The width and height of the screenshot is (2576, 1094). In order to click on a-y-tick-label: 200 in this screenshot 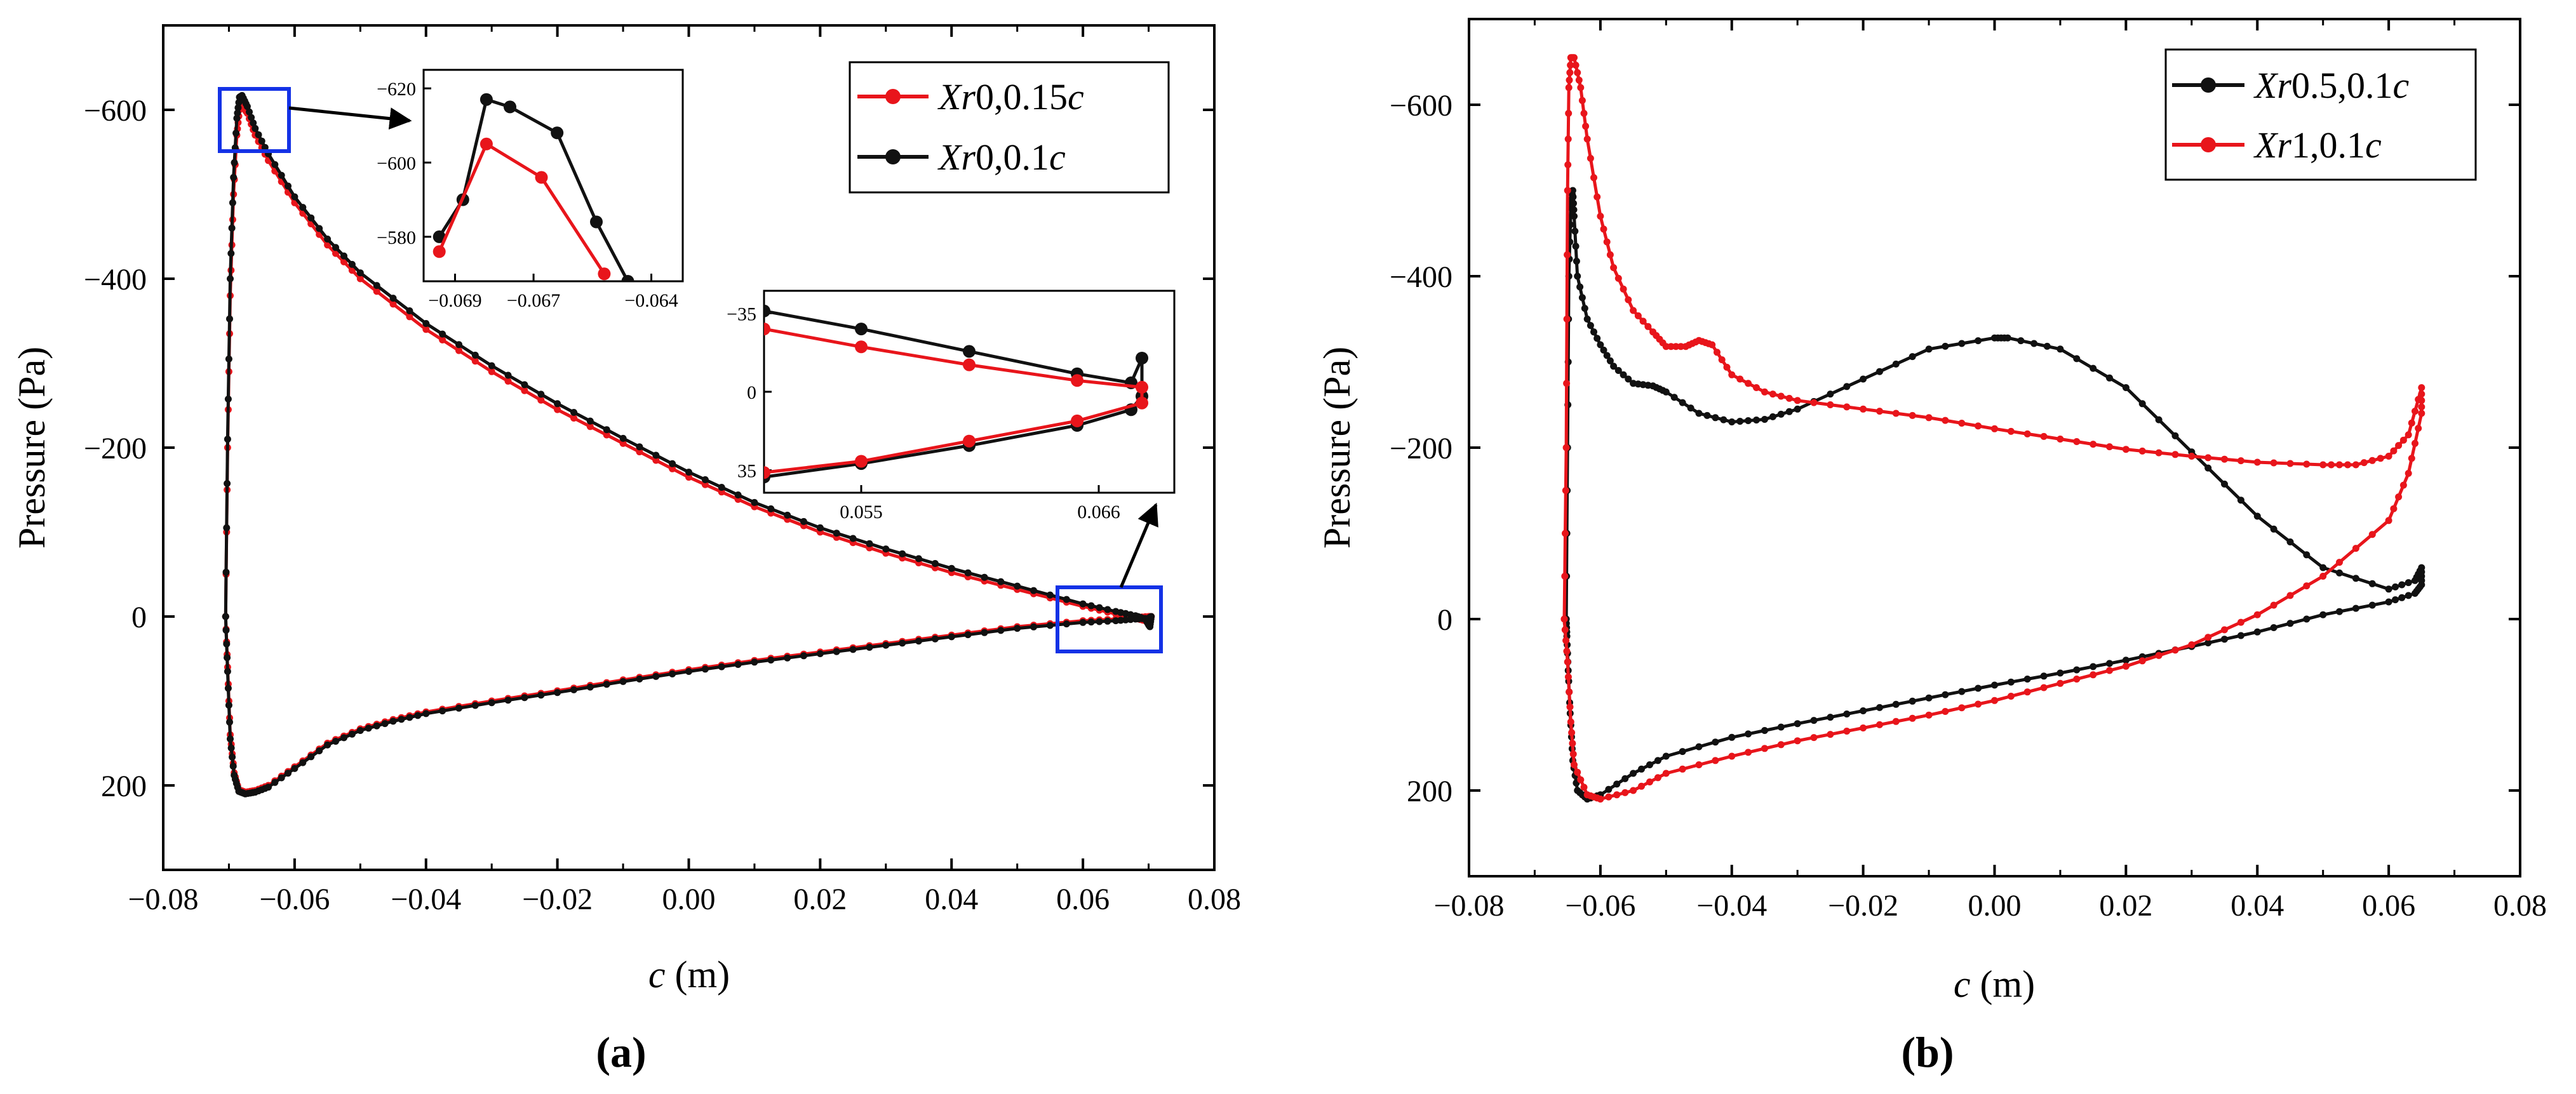, I will do `click(124, 786)`.